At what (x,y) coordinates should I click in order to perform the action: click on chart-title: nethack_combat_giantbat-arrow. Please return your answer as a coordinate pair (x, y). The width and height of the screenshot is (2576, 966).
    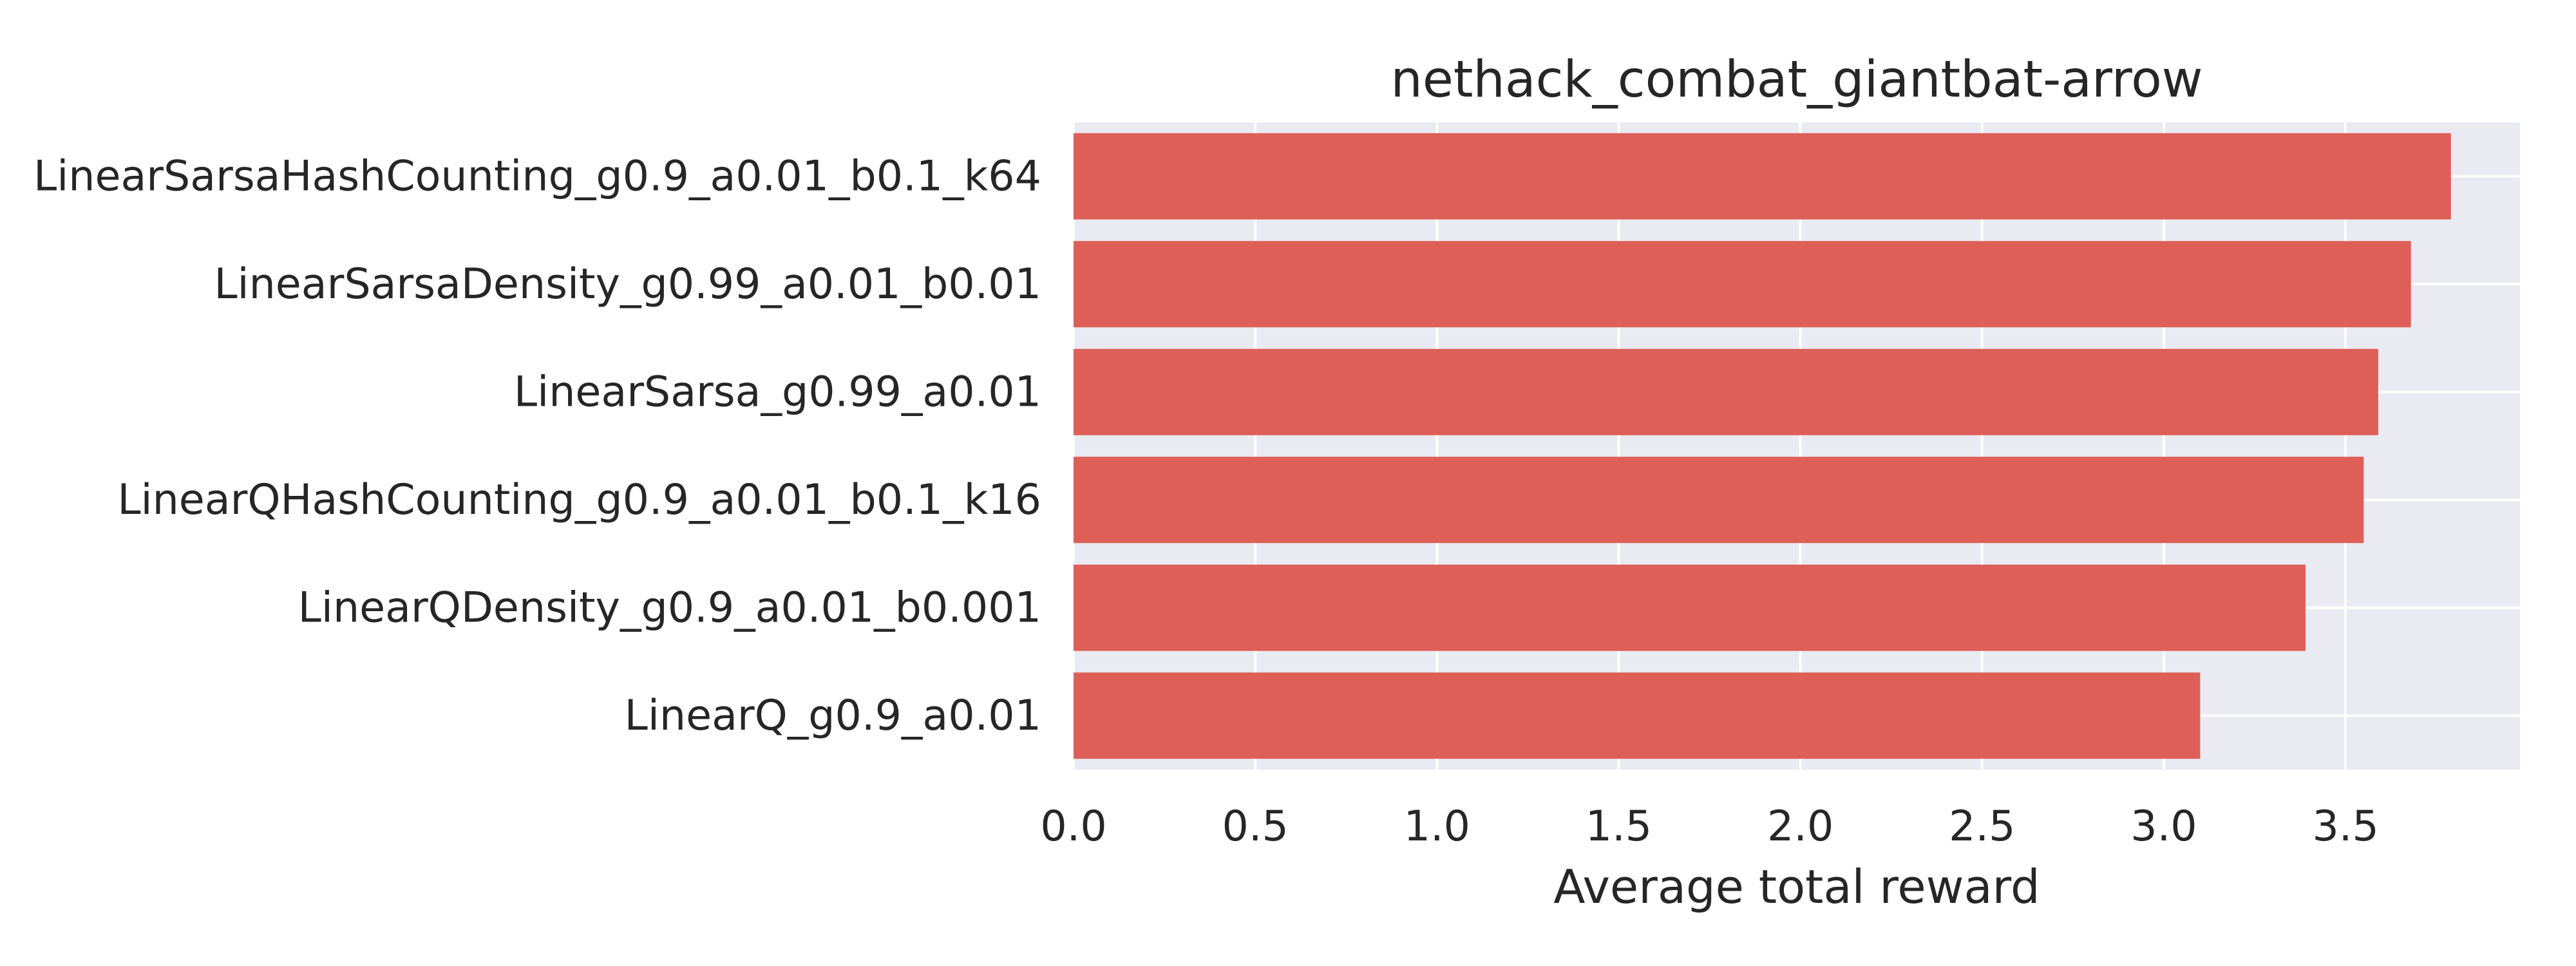
    Looking at the image, I should click on (1796, 80).